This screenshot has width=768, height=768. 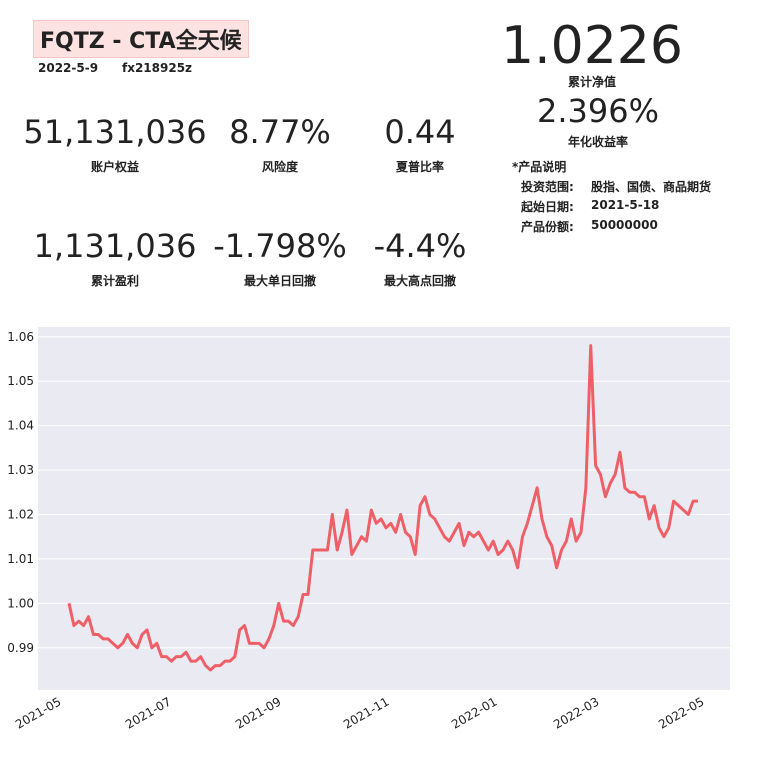 I want to click on annual-value: 2.396%, so click(x=597, y=111).